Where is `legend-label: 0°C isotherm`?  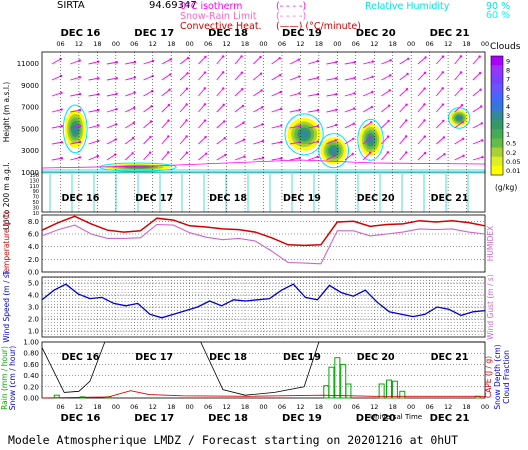
legend-label: 0°C isotherm is located at coordinates (211, 6).